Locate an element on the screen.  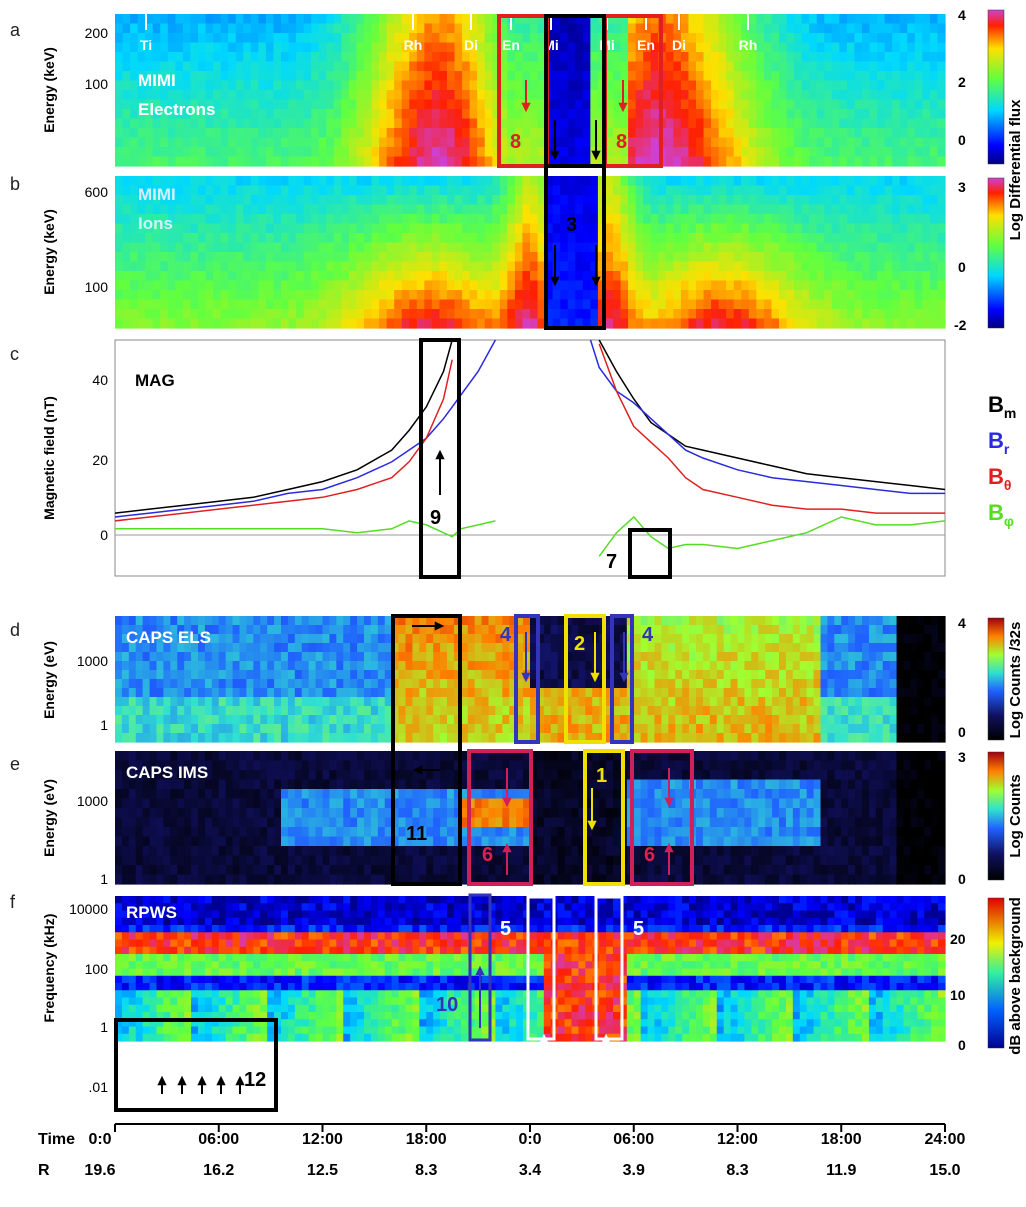
r-axis-label: R is located at coordinates (44, 1170).